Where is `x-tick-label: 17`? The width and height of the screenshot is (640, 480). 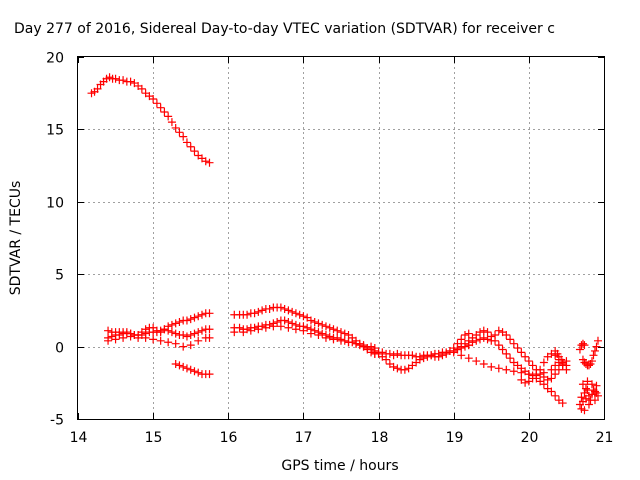
x-tick-label: 17 is located at coordinates (304, 438).